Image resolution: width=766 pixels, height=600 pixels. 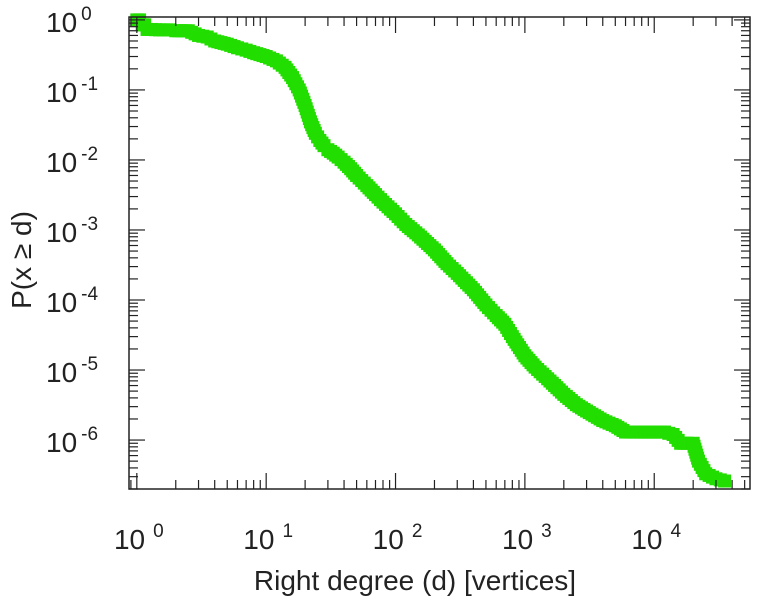 I want to click on x-tick-label: 10 0, so click(x=139, y=538).